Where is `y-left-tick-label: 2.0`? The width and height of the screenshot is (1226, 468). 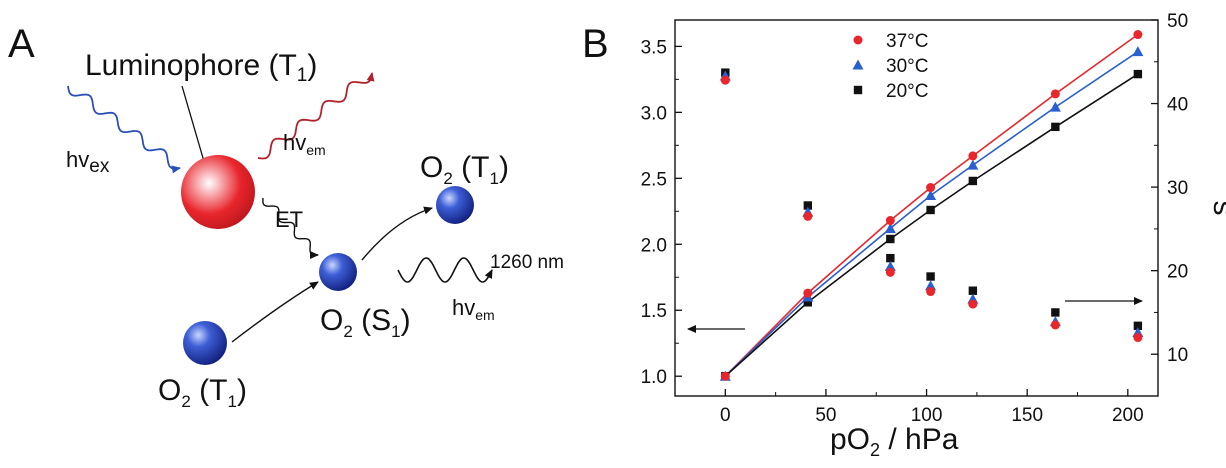 y-left-tick-label: 2.0 is located at coordinates (654, 245).